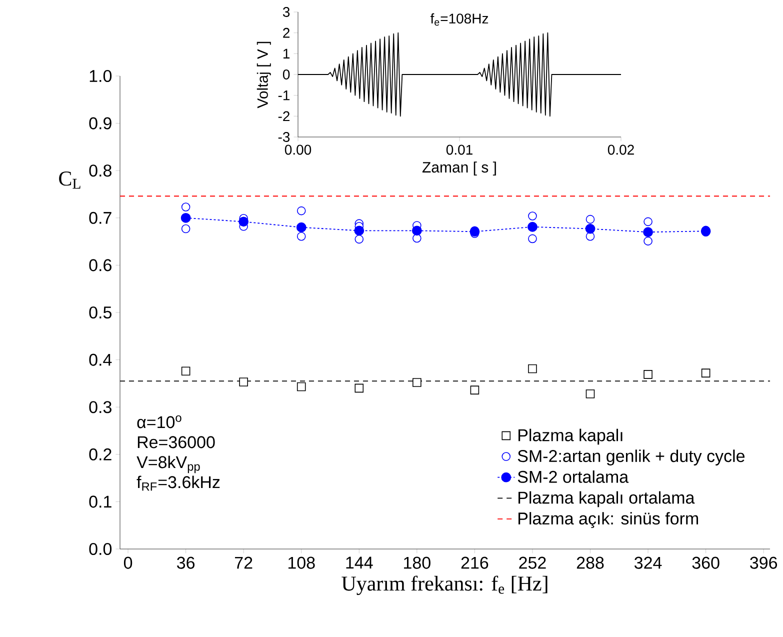  I want to click on y-tick-label: 0, so click(286, 75).